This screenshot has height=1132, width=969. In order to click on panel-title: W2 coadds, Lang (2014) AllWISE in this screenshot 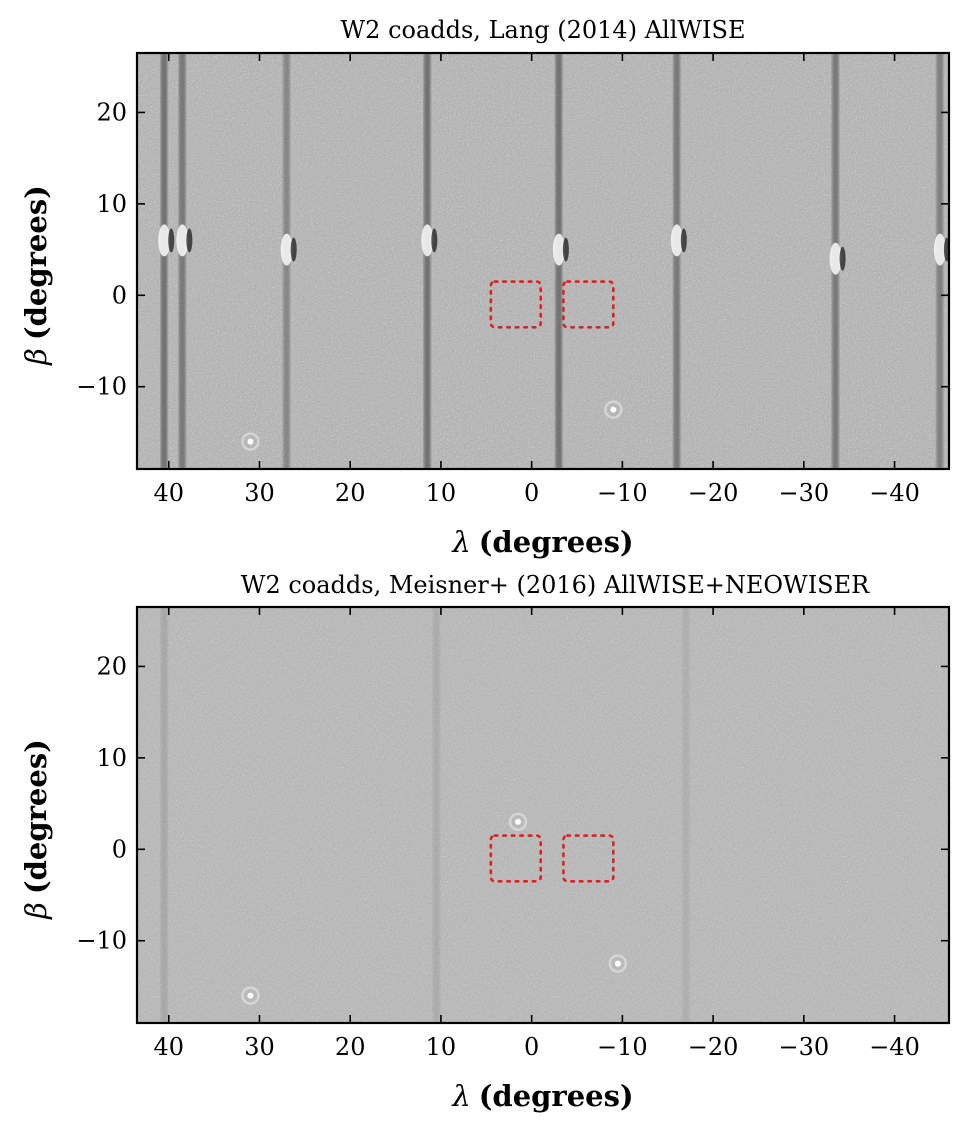, I will do `click(543, 30)`.